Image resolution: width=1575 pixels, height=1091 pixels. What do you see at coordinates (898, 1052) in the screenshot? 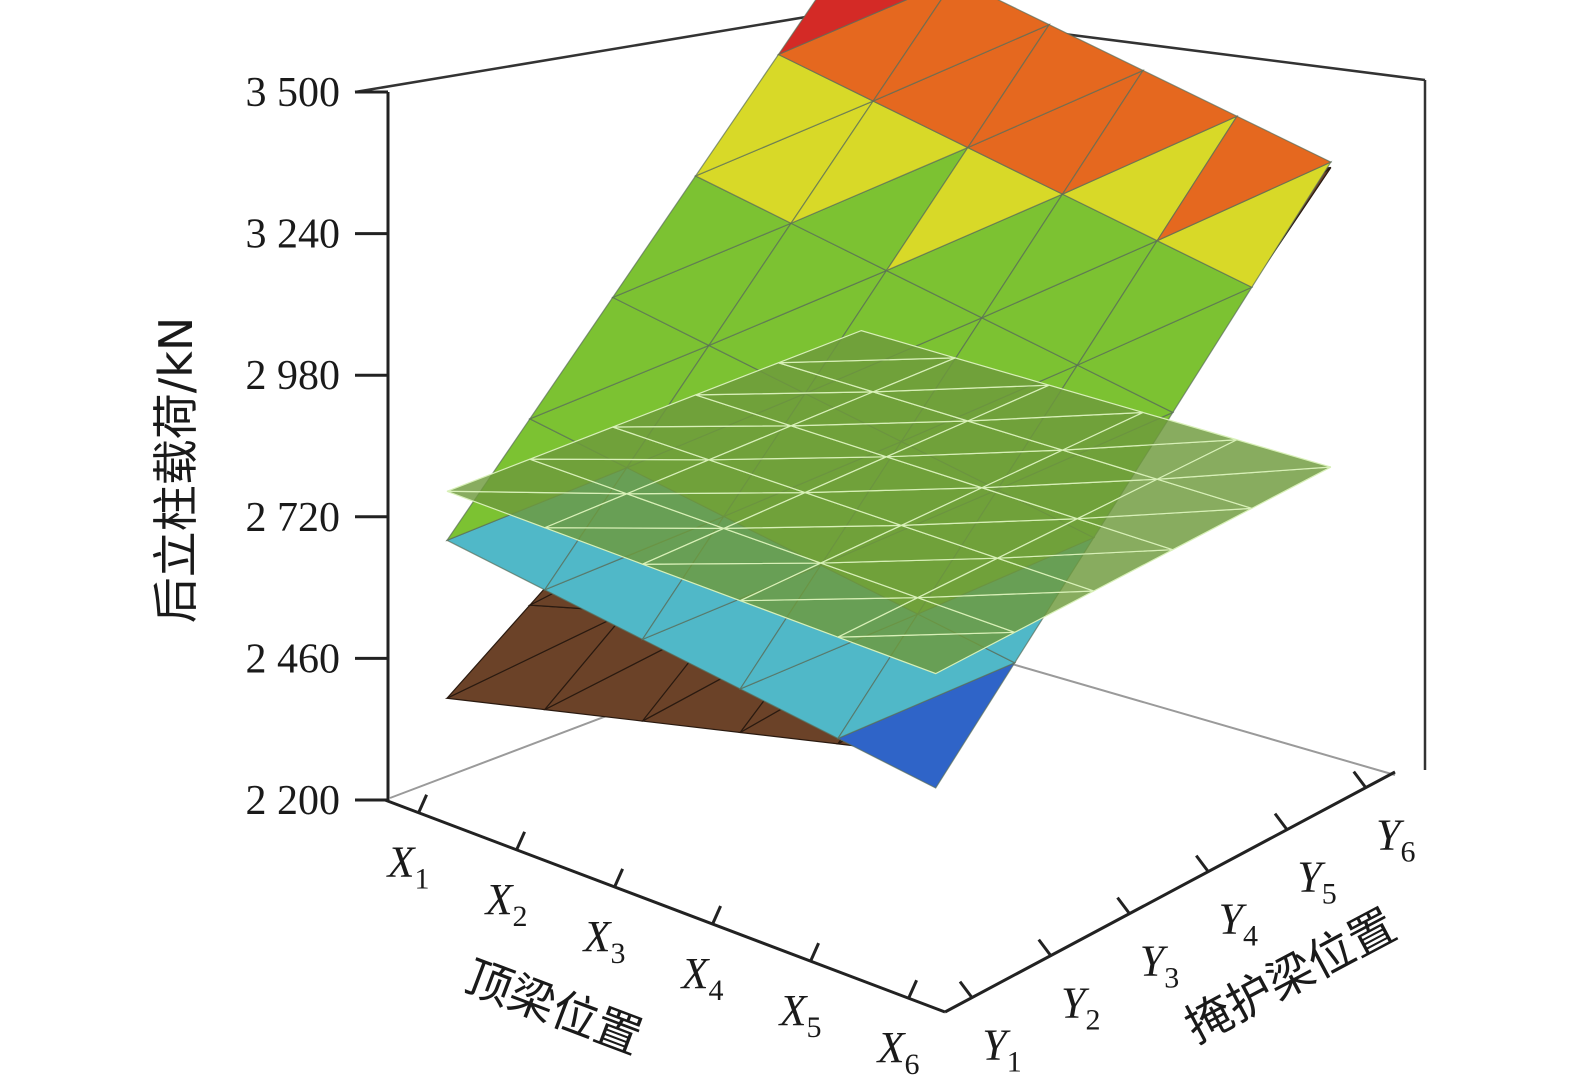
I see `x-tick-label: X6` at bounding box center [898, 1052].